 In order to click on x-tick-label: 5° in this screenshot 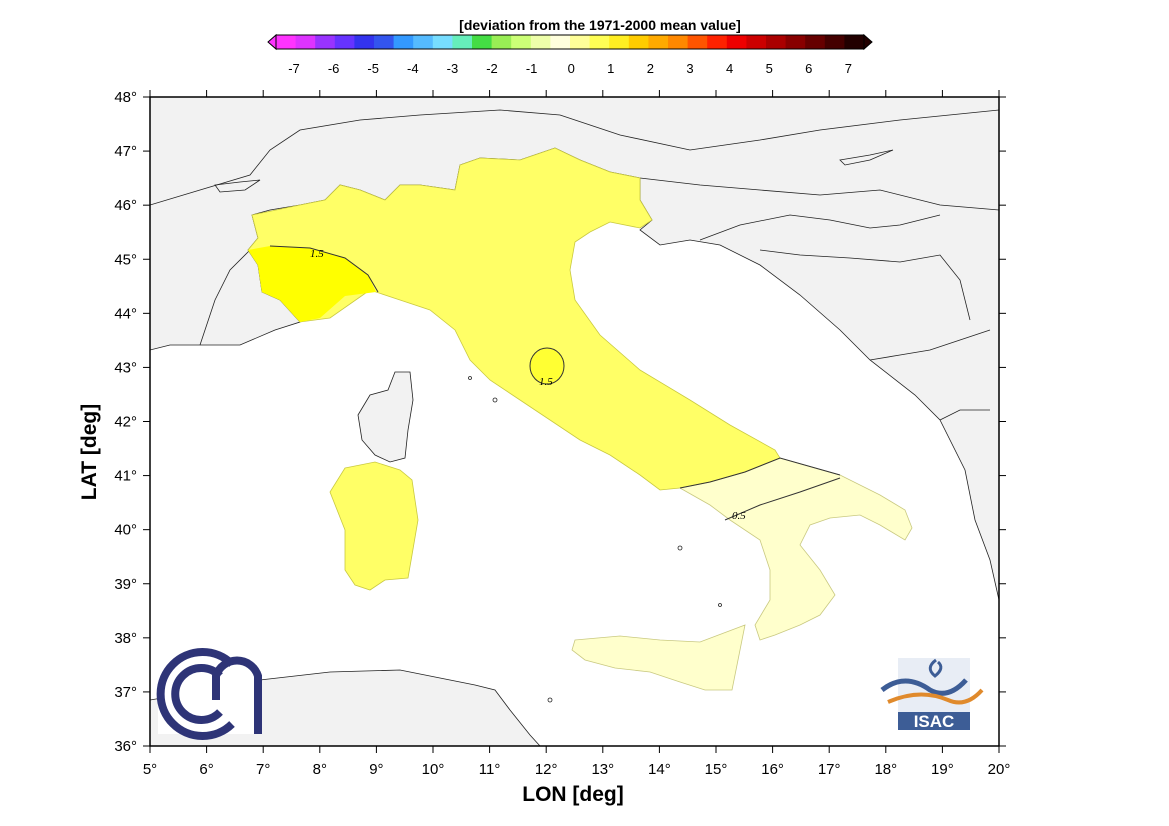, I will do `click(150, 769)`.